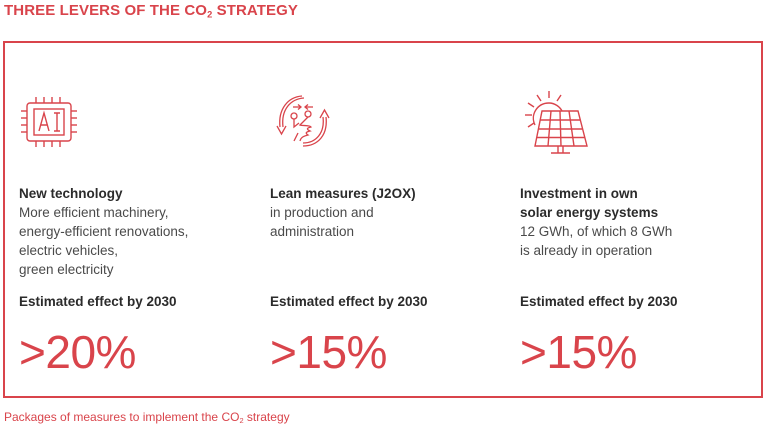 This screenshot has height=430, width=768. I want to click on description-line: electric vehicles,, so click(69, 250).